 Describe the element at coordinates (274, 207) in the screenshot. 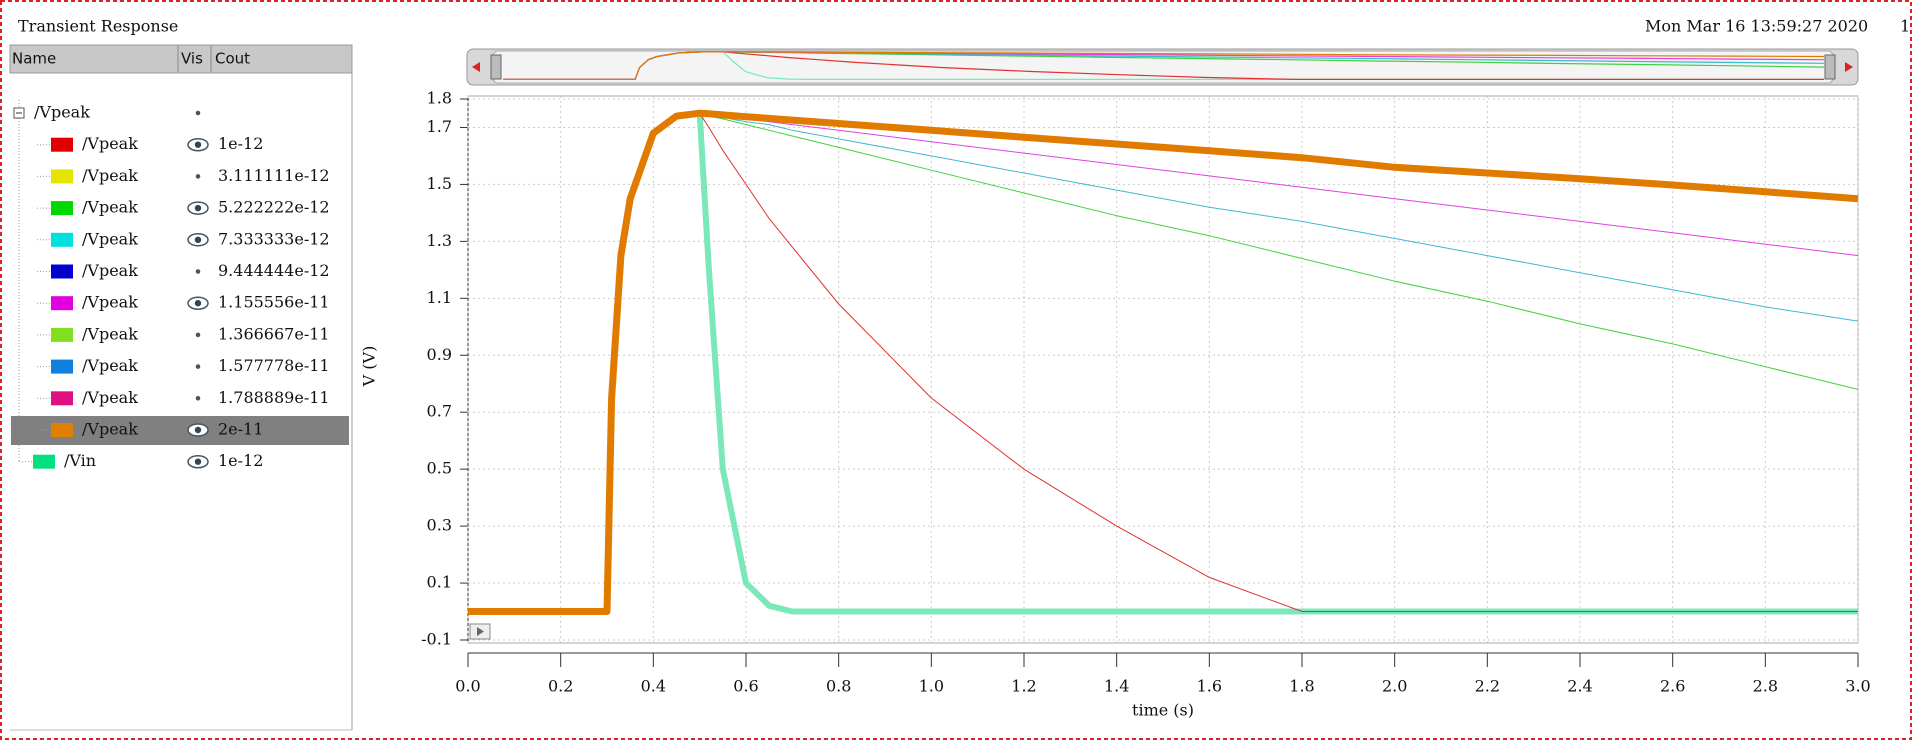

I see `row-cout: 5.222222e-12` at that location.